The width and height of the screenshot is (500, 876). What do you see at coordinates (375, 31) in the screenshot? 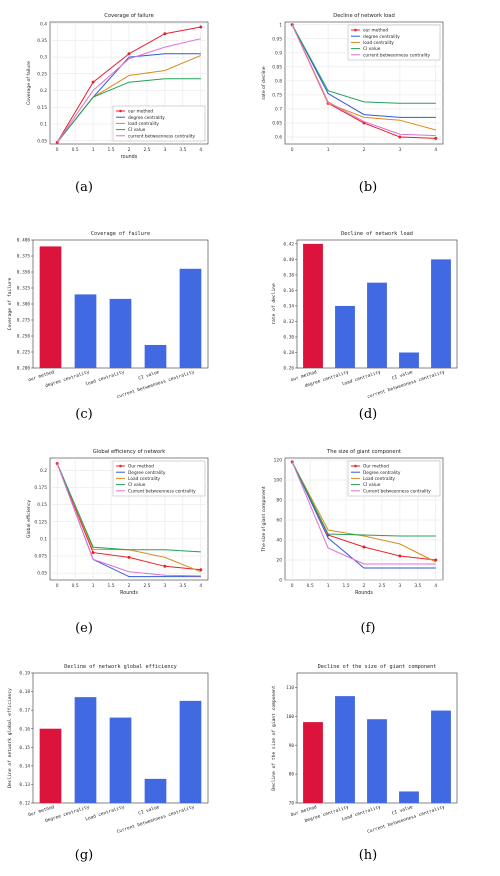
I see `legend-label: our method` at bounding box center [375, 31].